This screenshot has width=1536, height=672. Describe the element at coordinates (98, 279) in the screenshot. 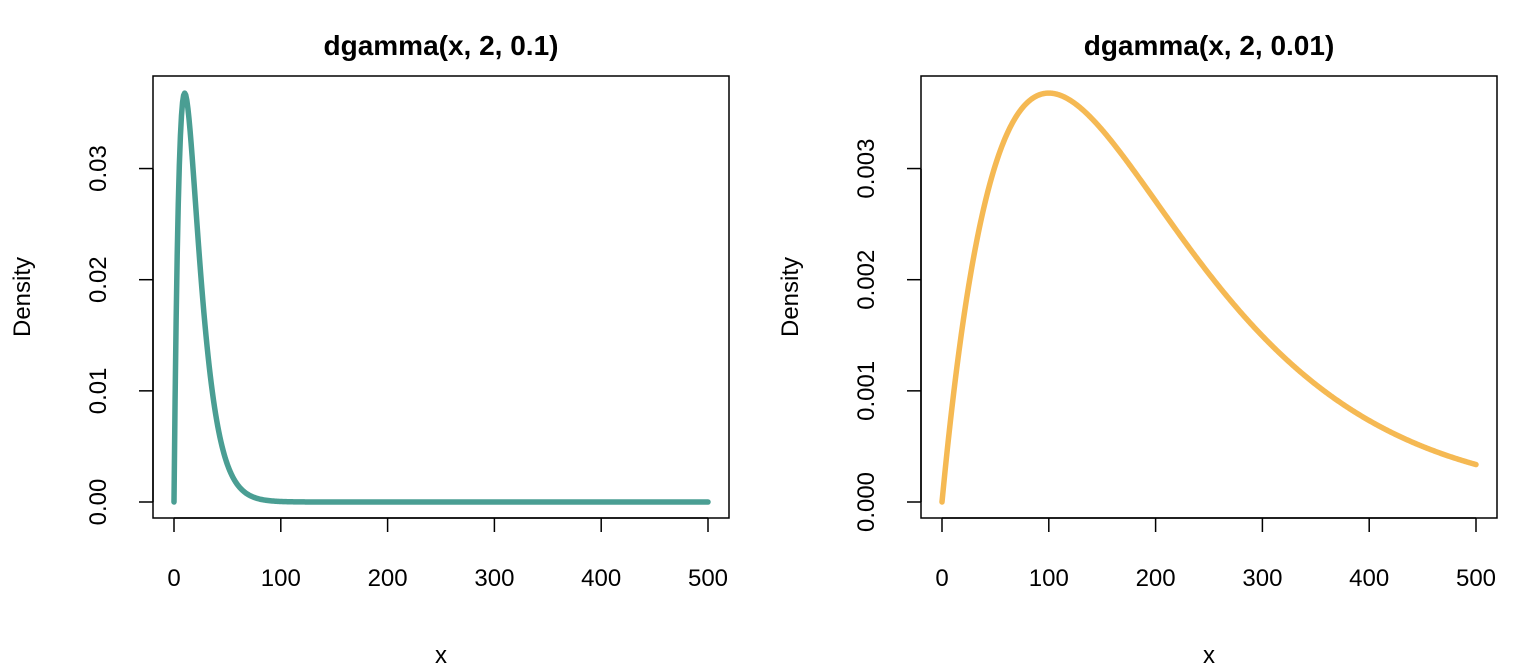

I see `y-tick-label: 0.02` at that location.